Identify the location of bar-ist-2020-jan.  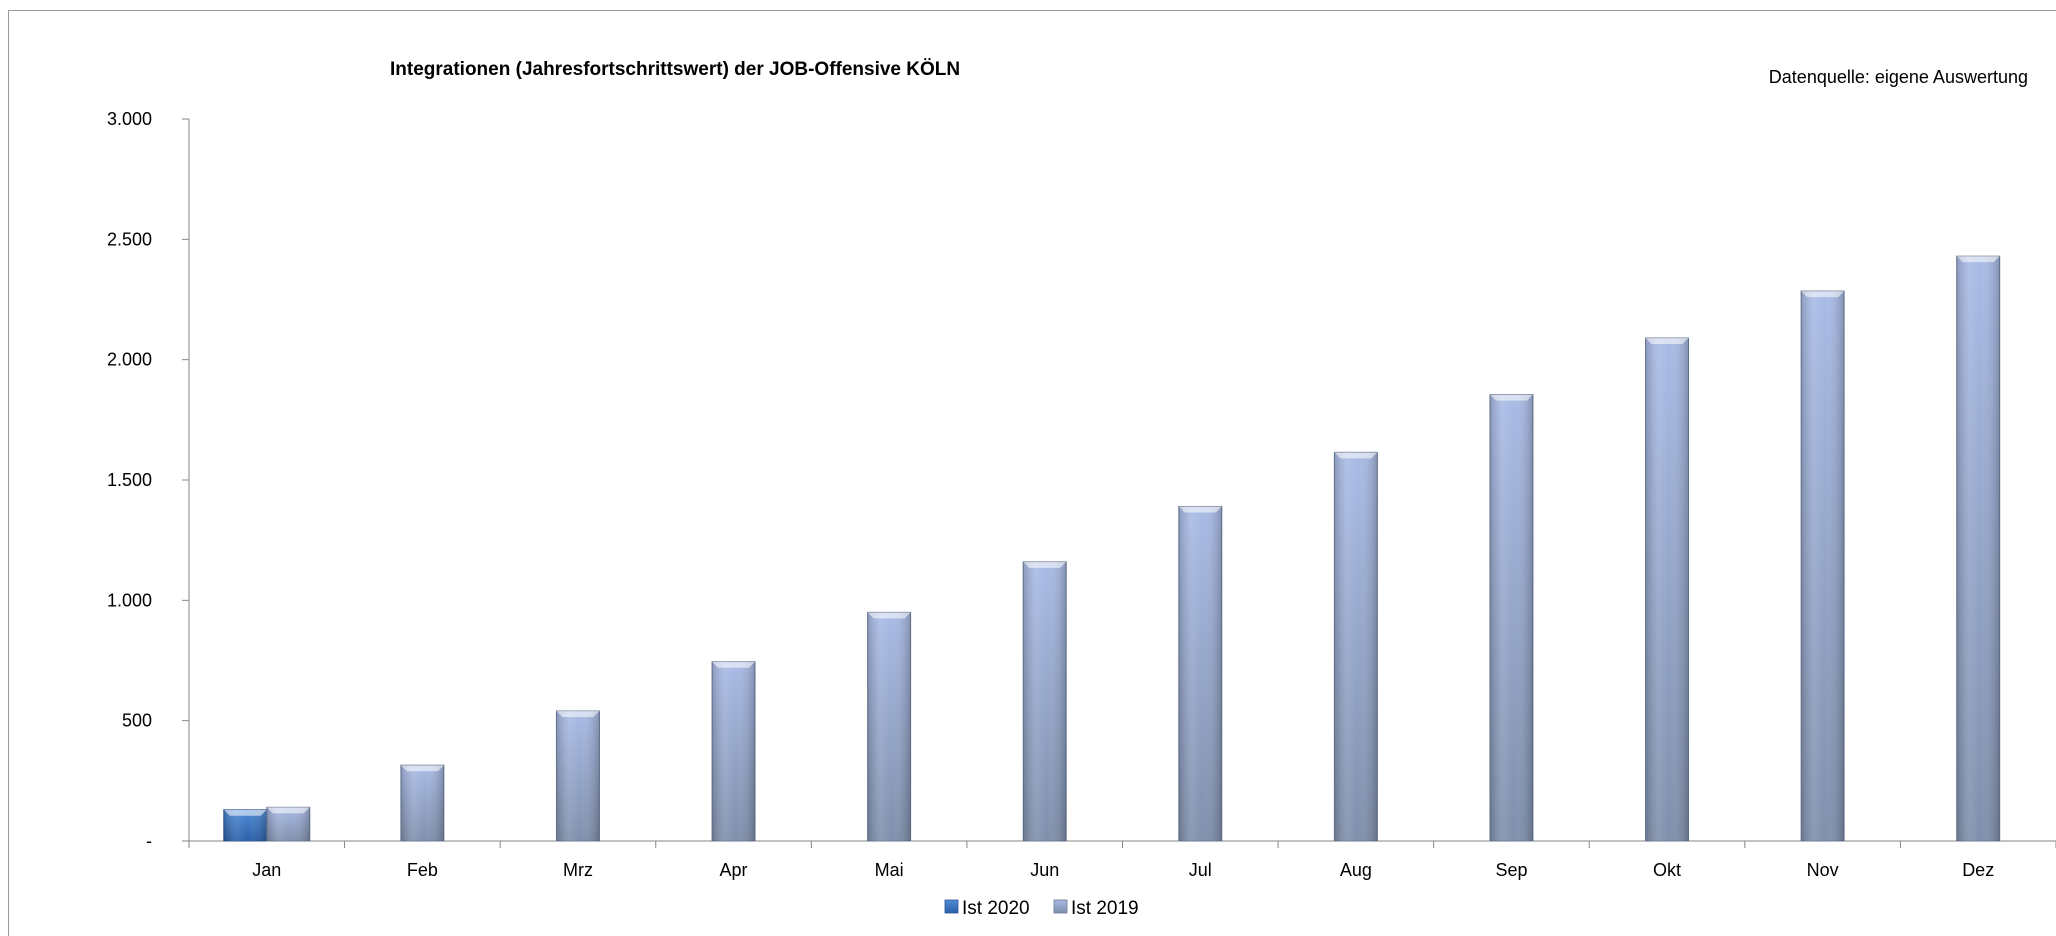
(245, 825).